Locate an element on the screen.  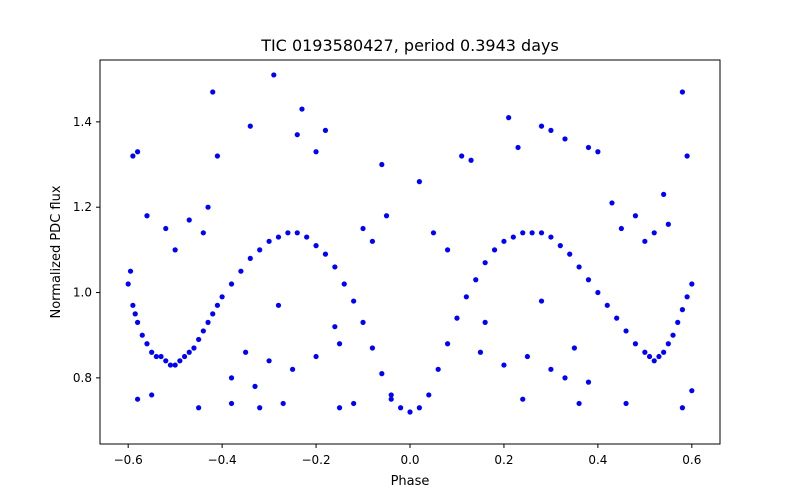
x-tick-label: 0.6 is located at coordinates (691, 460).